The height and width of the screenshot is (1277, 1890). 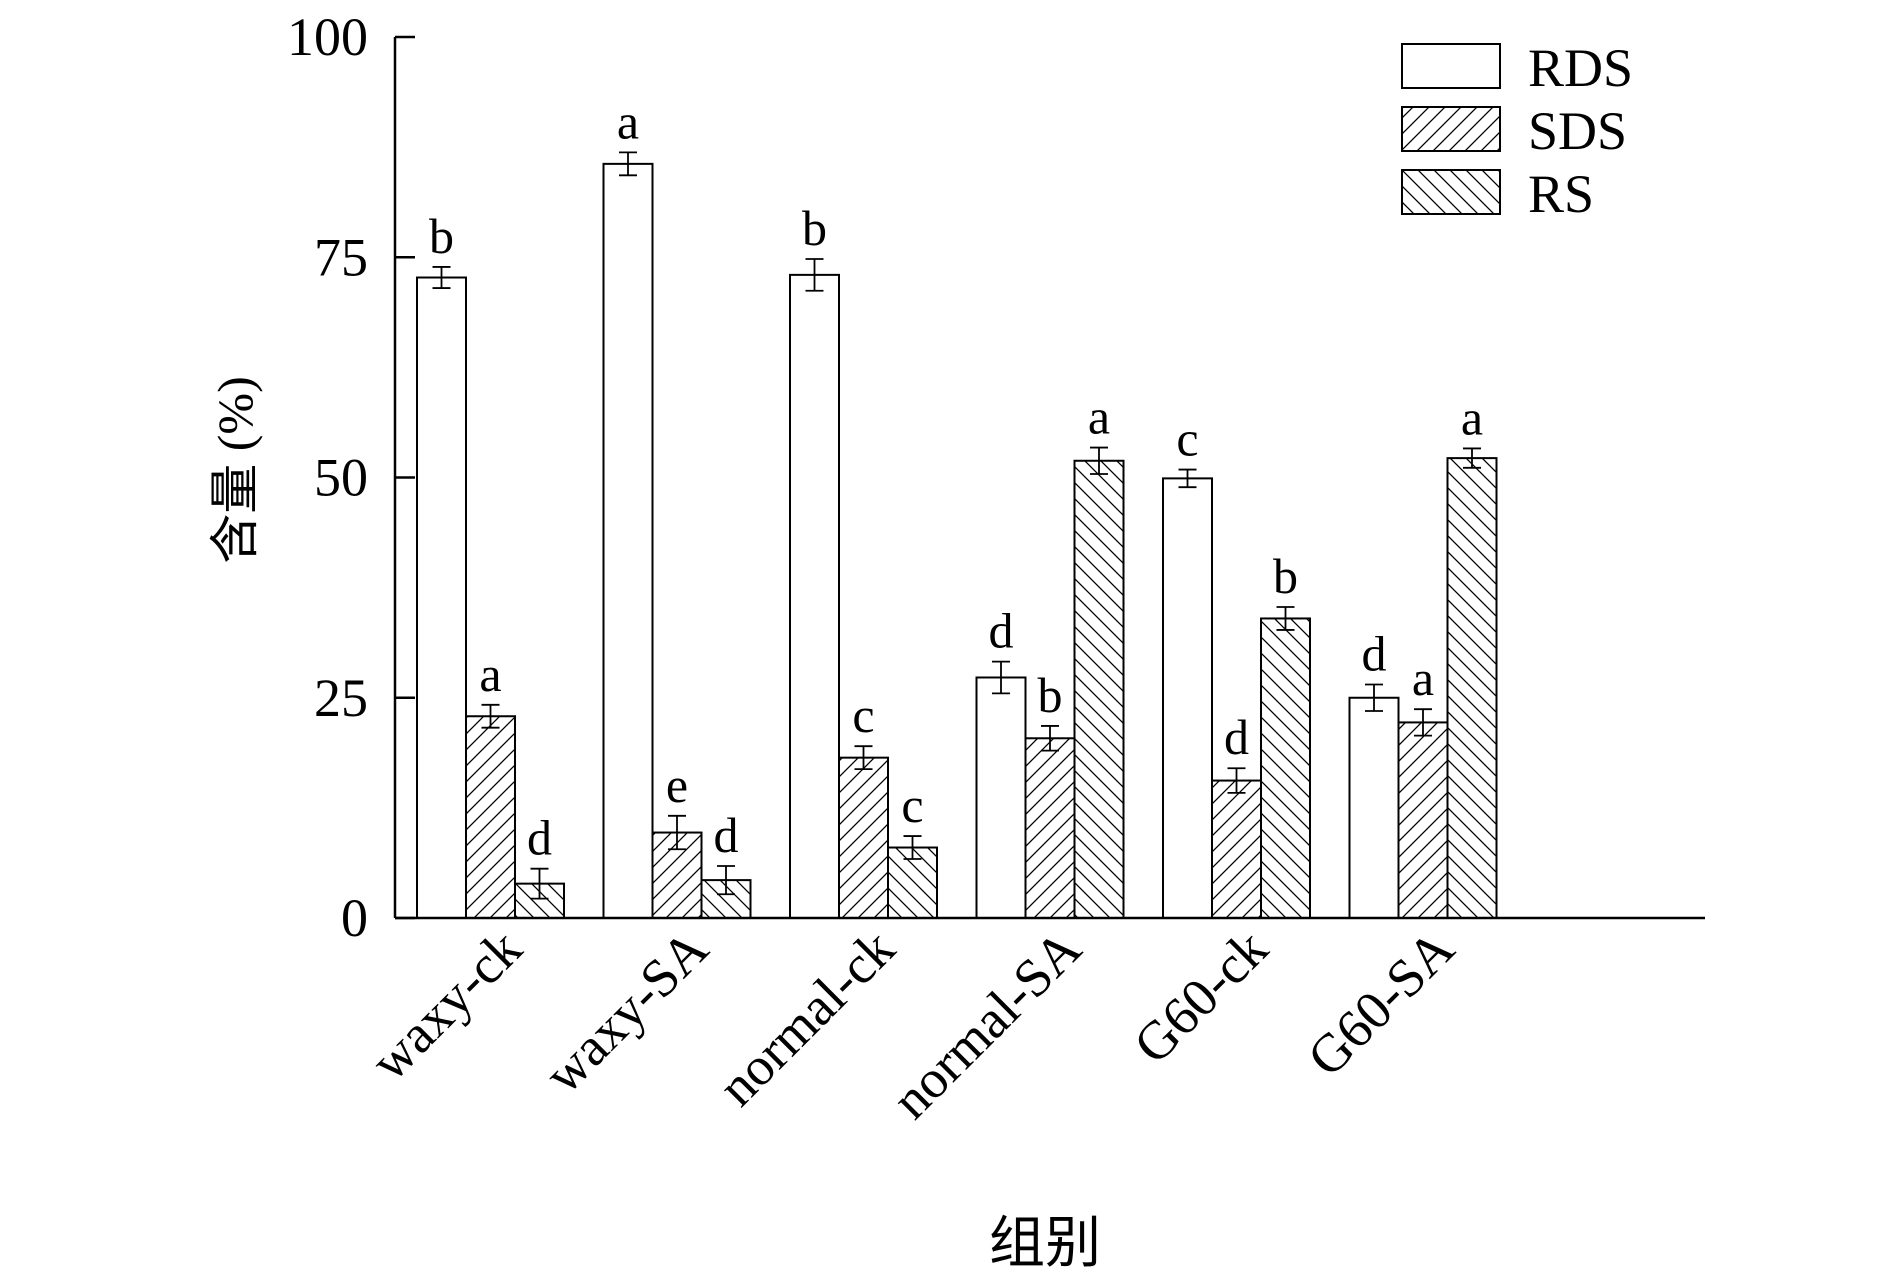 What do you see at coordinates (490, 817) in the screenshot?
I see `bar-sds-waxy-ck` at bounding box center [490, 817].